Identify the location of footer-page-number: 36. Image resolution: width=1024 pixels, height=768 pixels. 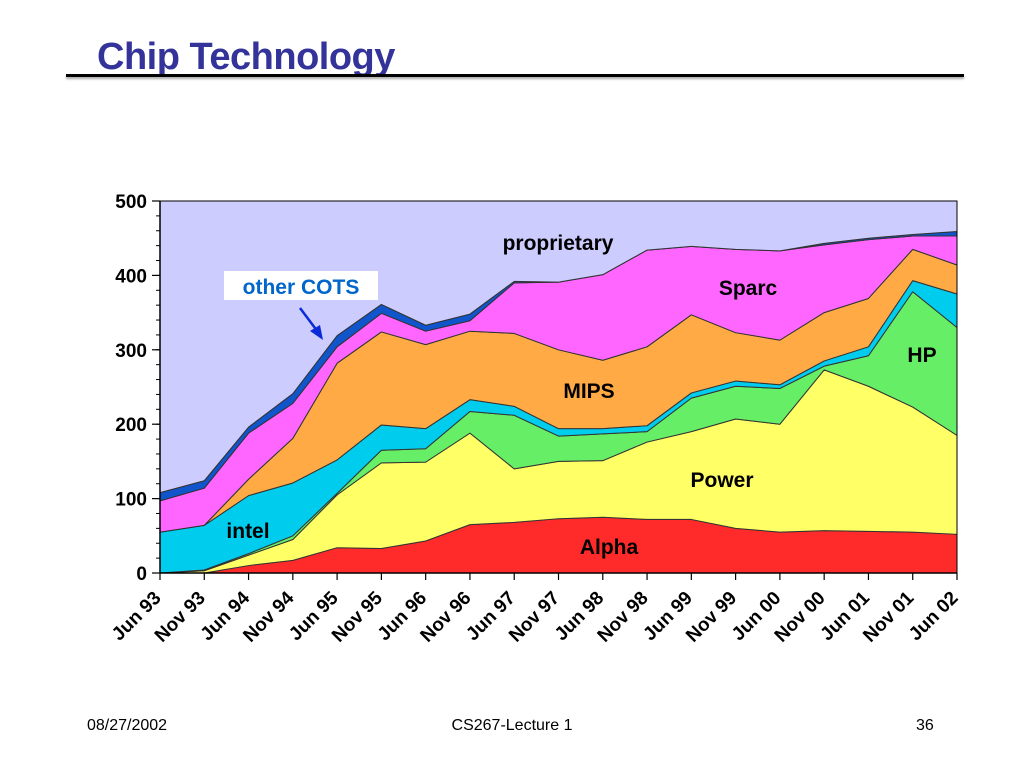
(925, 725).